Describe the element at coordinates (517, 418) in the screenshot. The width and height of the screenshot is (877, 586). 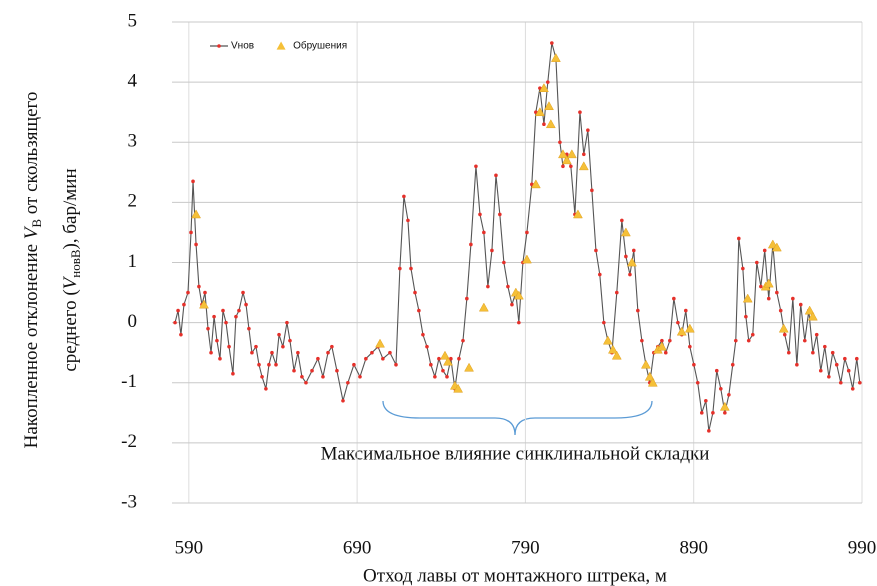
I see `annotation-brace` at that location.